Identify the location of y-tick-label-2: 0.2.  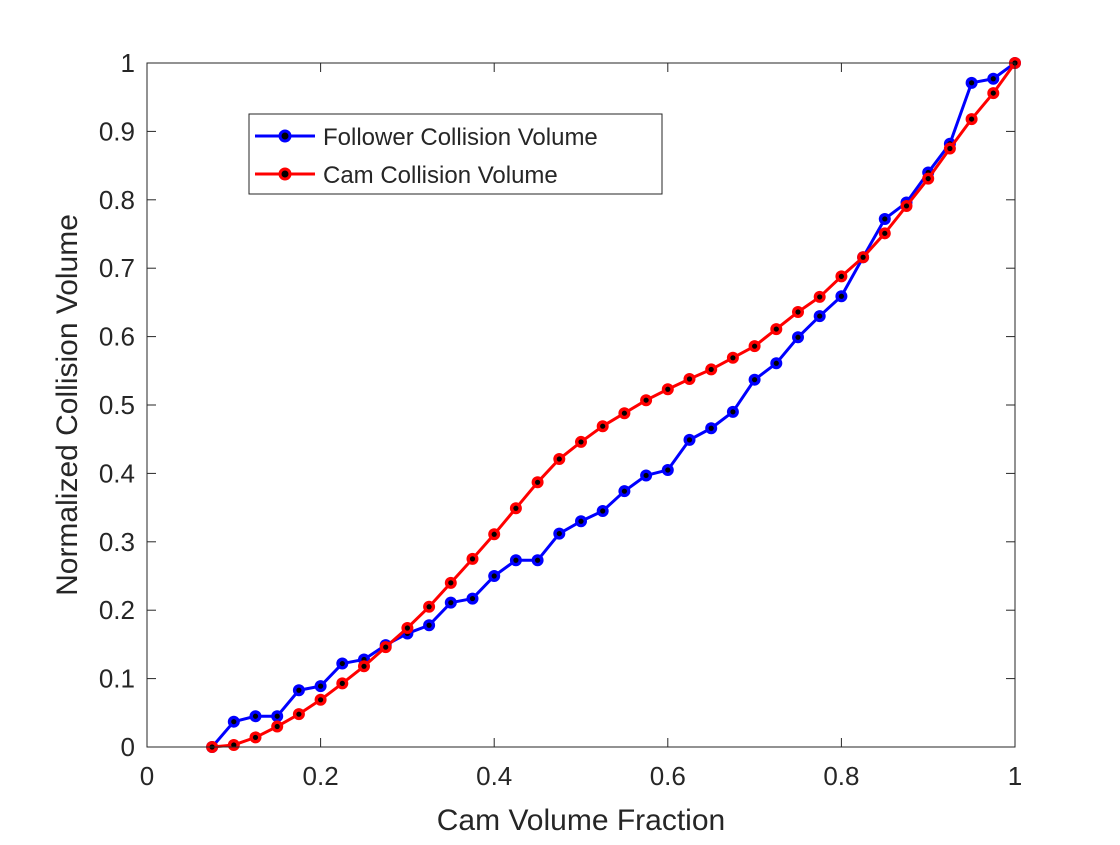
(117, 610).